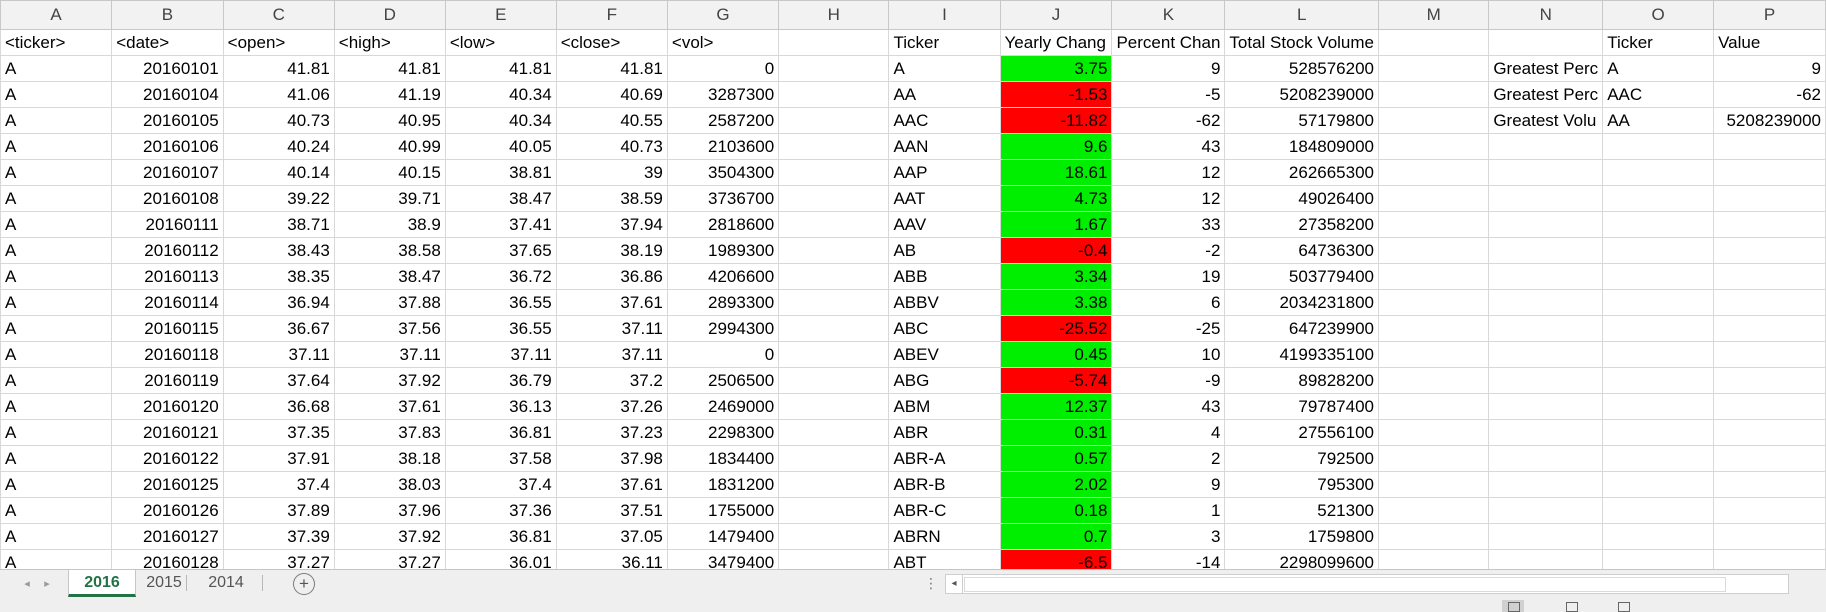 Image resolution: width=1826 pixels, height=612 pixels. What do you see at coordinates (167, 328) in the screenshot?
I see `data-cell: 20160115` at bounding box center [167, 328].